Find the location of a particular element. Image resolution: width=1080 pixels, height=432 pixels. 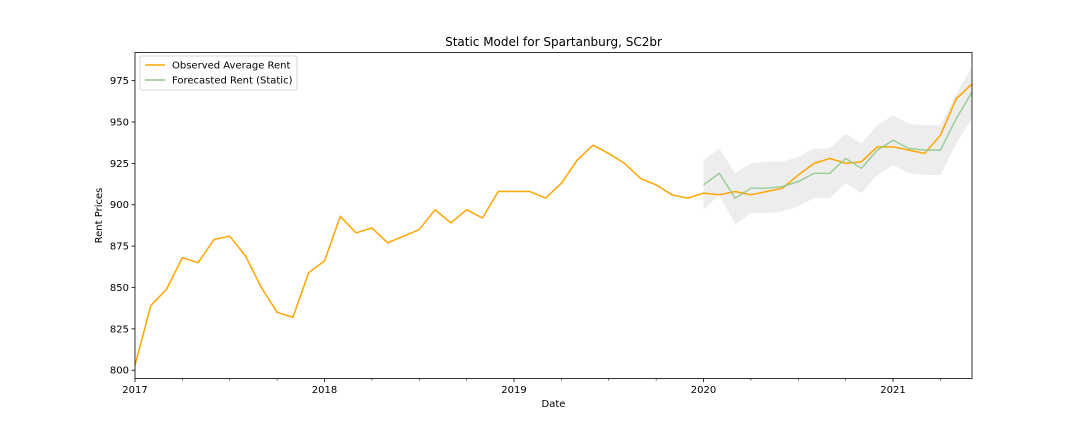

y-tick-label: 925 is located at coordinates (119, 164).